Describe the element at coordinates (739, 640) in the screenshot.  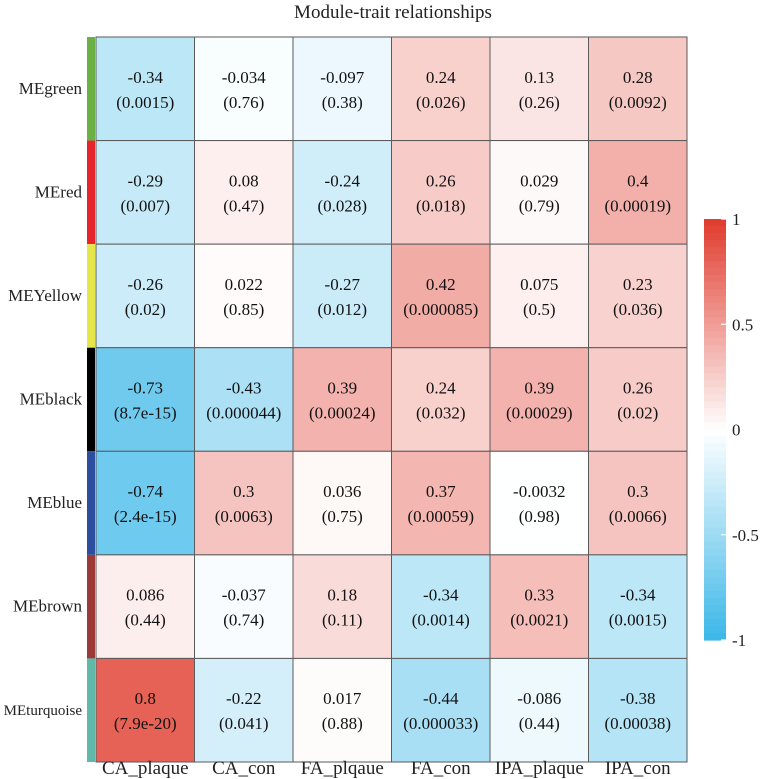
I see `colorbar-tick-label: -1` at that location.